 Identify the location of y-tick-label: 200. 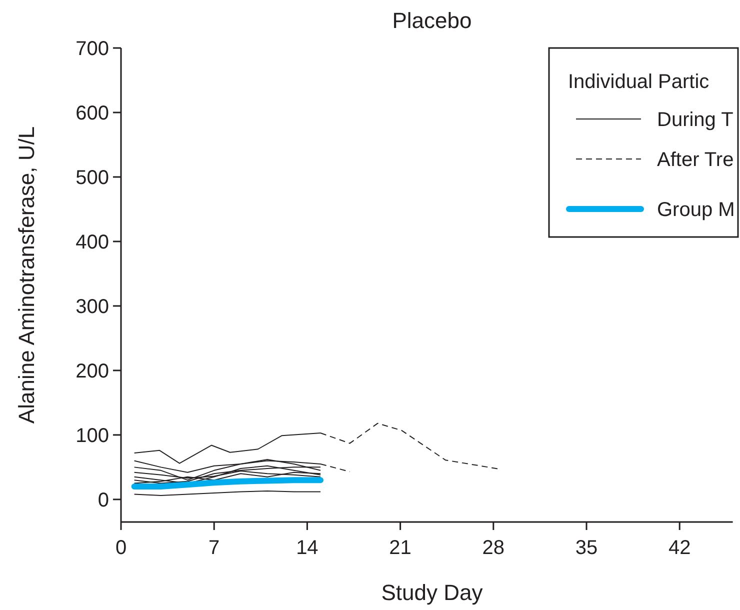
(92, 371).